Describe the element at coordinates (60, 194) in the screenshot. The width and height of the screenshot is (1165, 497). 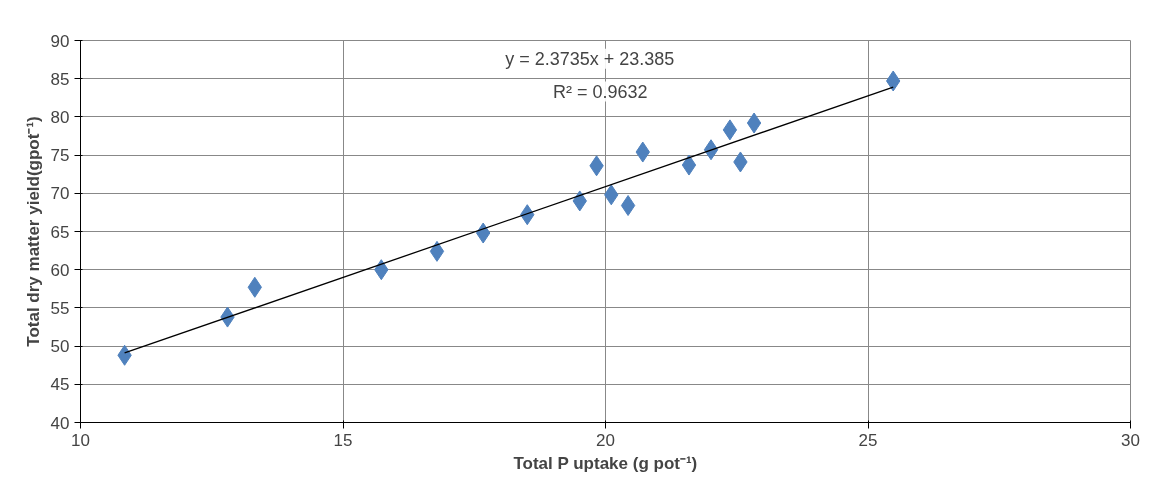
I see `y-tick-label: 70` at that location.